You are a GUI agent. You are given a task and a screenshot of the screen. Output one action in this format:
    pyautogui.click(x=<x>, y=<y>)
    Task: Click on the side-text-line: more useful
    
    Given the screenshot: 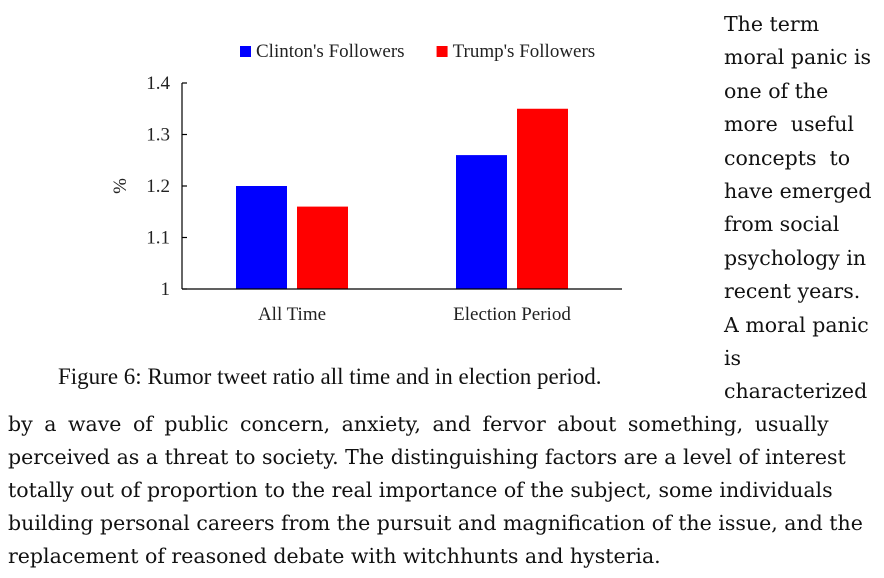 What is the action you would take?
    pyautogui.click(x=789, y=124)
    